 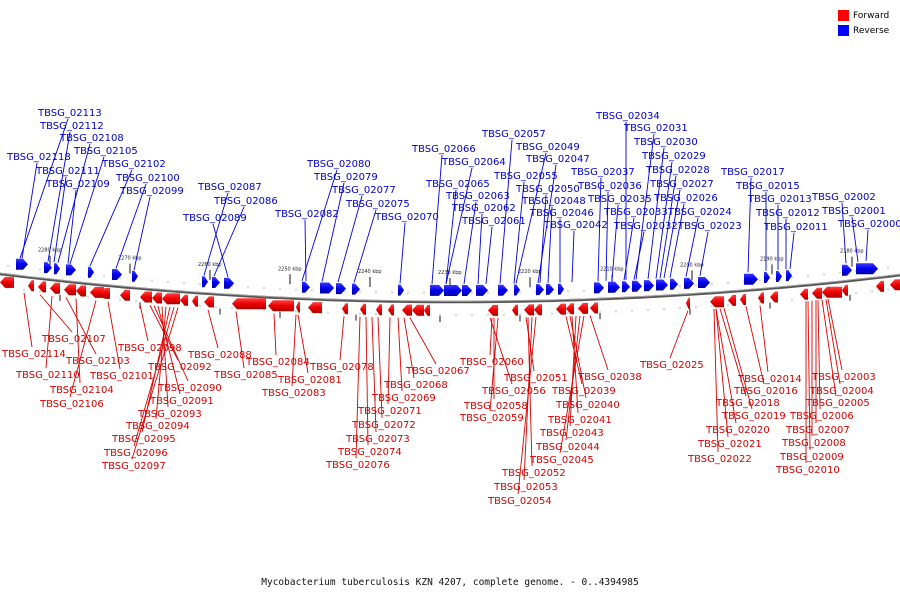 What do you see at coordinates (525, 176) in the screenshot?
I see `reverse-gene-label: TBSG_02055` at bounding box center [525, 176].